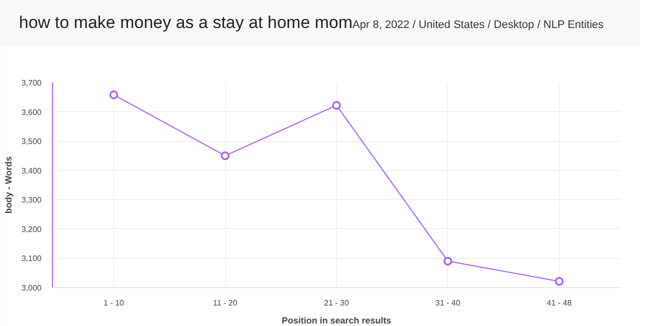 The width and height of the screenshot is (664, 326). Describe the element at coordinates (31, 141) in the screenshot. I see `y-tick-label: 3,500` at that location.